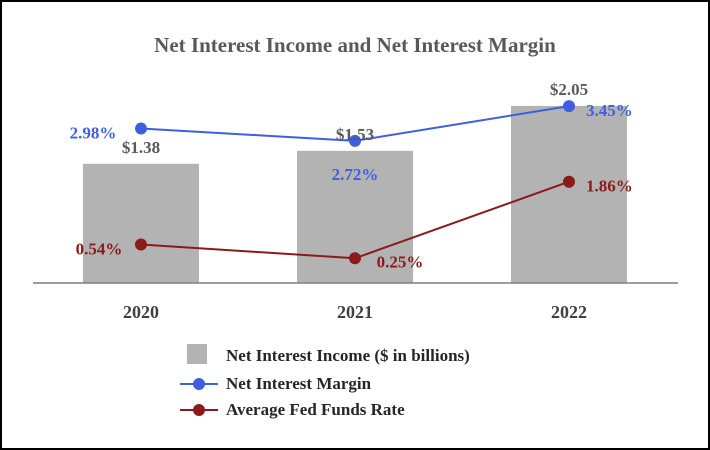 This screenshot has height=450, width=710. I want to click on label-nim-2020: 2.98%, so click(93, 132).